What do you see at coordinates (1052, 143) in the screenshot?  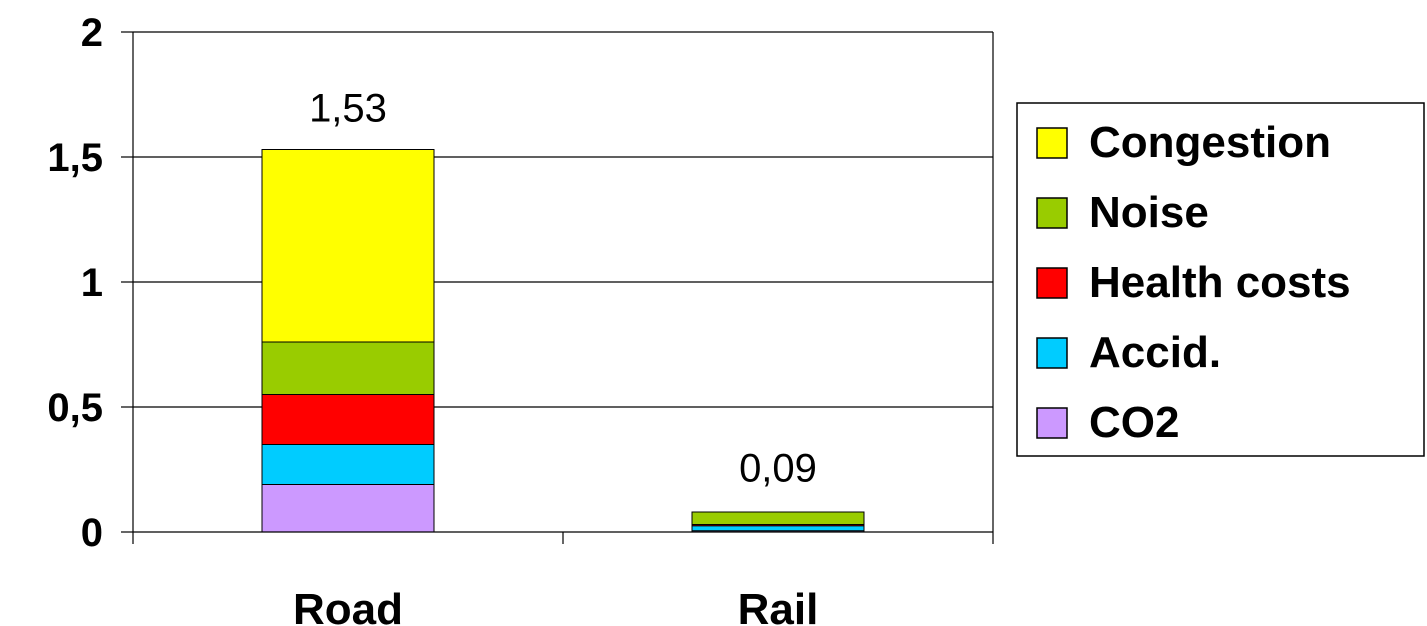 I see `legend-swatch-congestion` at bounding box center [1052, 143].